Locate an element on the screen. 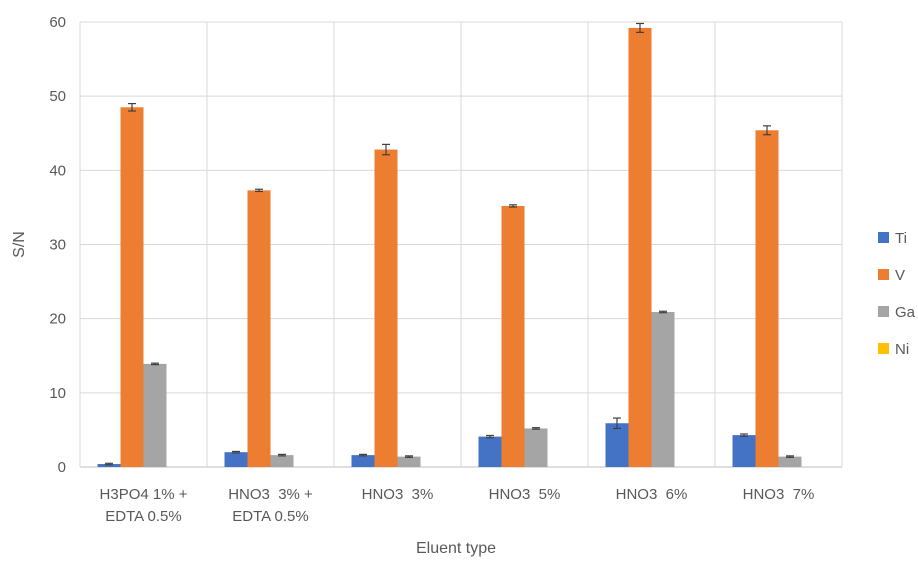 This screenshot has height=563, width=918. y-tick-label: 60 is located at coordinates (57, 22).